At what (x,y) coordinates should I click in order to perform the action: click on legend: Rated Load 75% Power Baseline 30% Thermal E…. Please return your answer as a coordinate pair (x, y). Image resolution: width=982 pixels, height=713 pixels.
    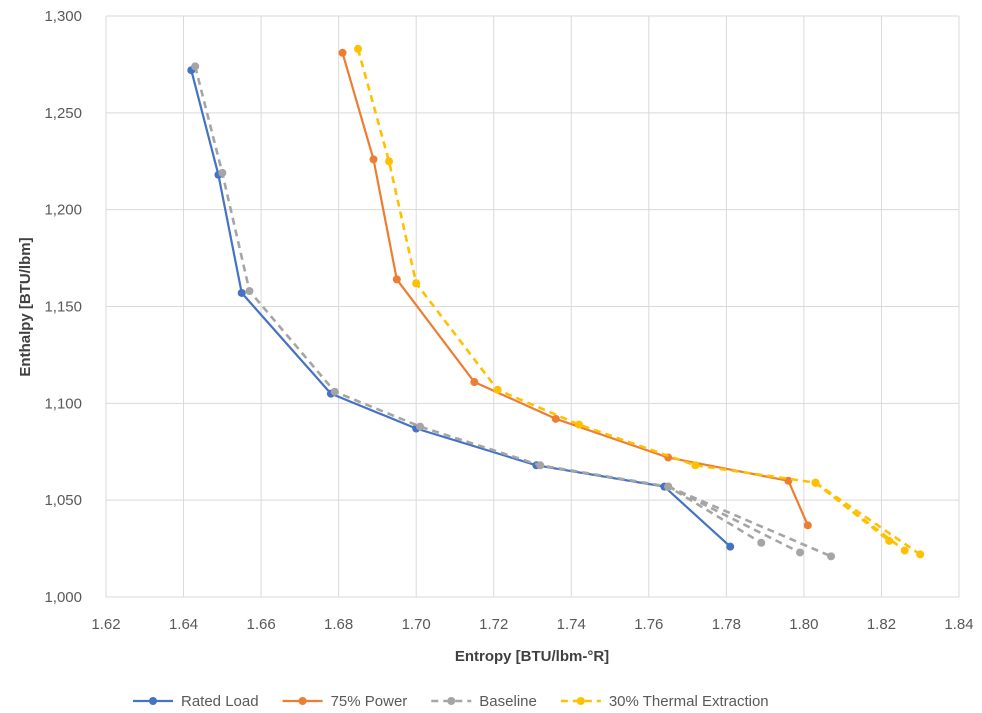
    Looking at the image, I should click on (451, 701).